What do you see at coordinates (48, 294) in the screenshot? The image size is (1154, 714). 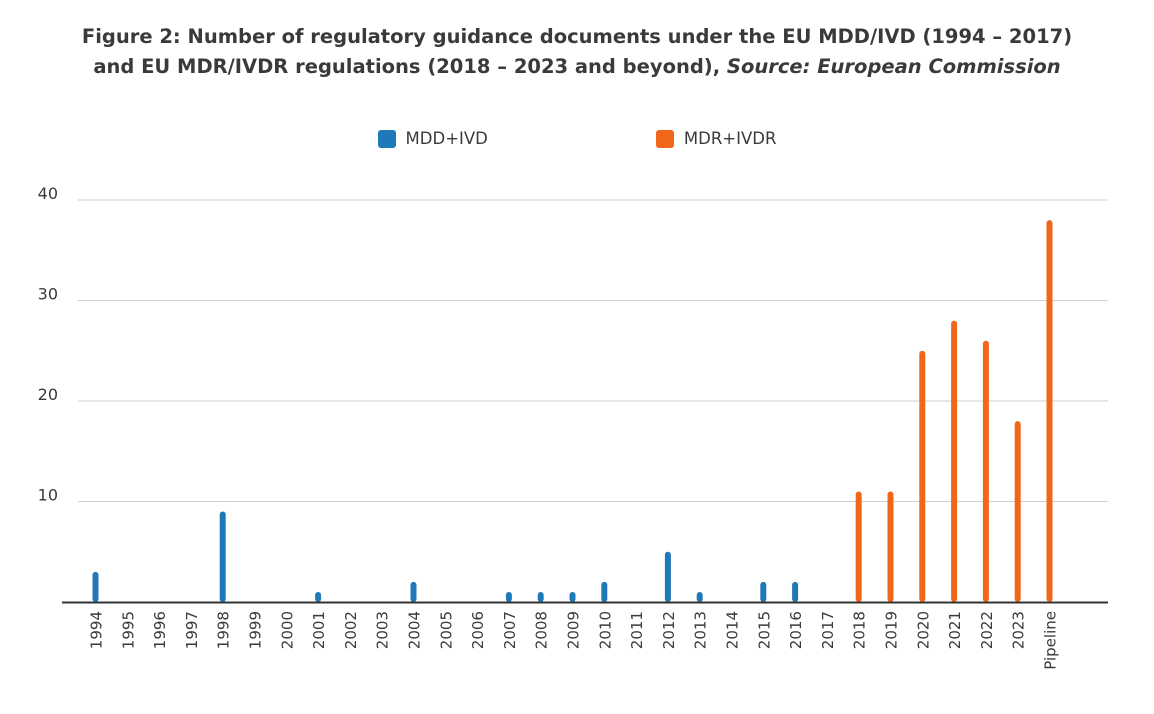 I see `y-tick-label: 30` at bounding box center [48, 294].